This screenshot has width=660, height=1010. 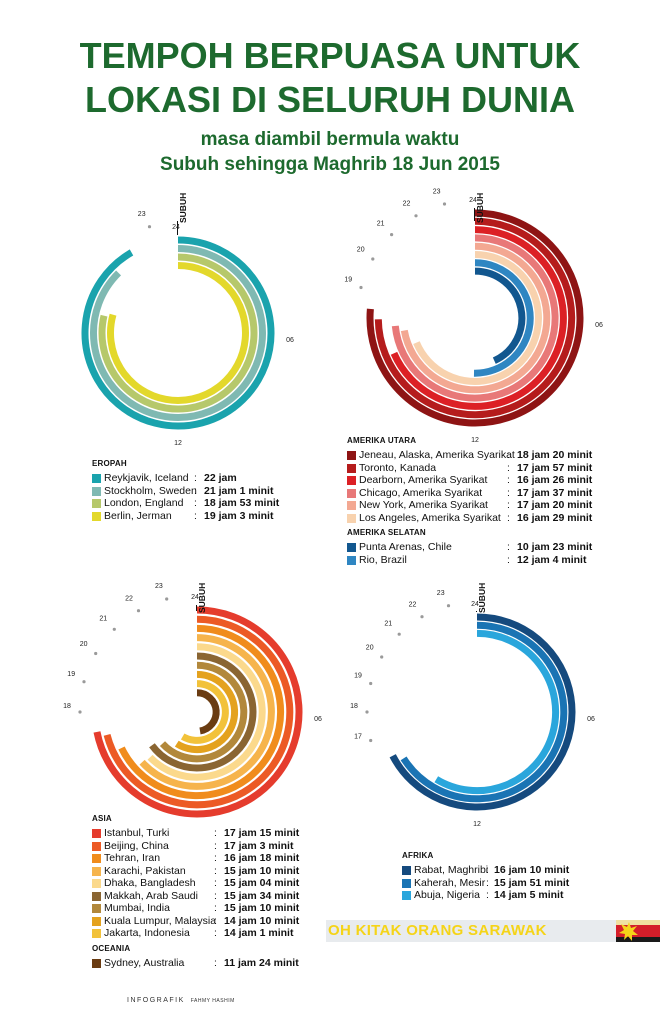 What do you see at coordinates (421, 492) in the screenshot?
I see `legend-location: Chicago, Amerika Syarikat` at bounding box center [421, 492].